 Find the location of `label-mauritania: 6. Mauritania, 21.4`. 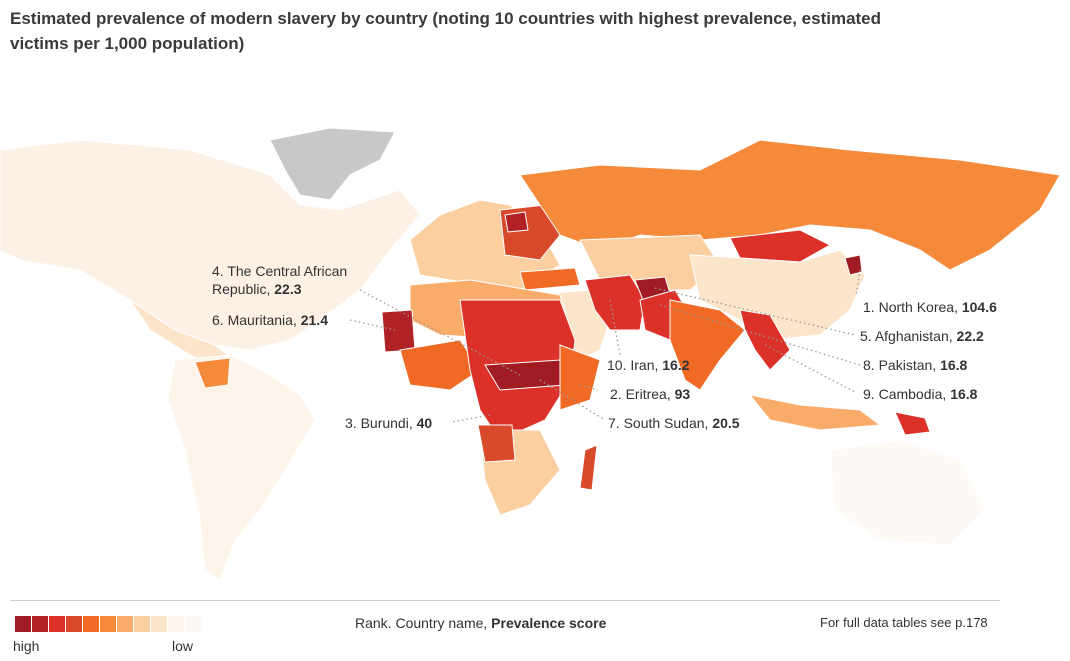

label-mauritania: 6. Mauritania, 21.4 is located at coordinates (270, 320).